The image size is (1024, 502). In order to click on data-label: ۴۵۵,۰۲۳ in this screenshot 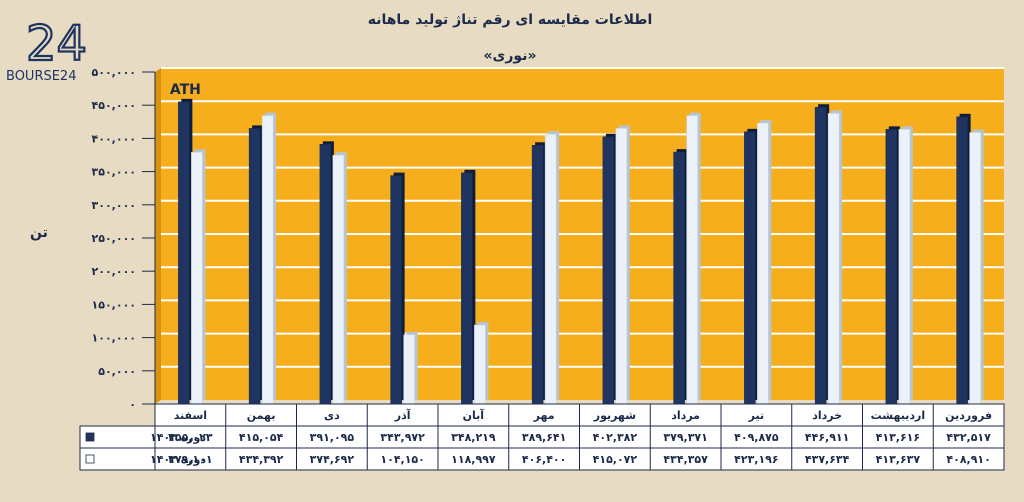, I will do `click(190, 437)`.